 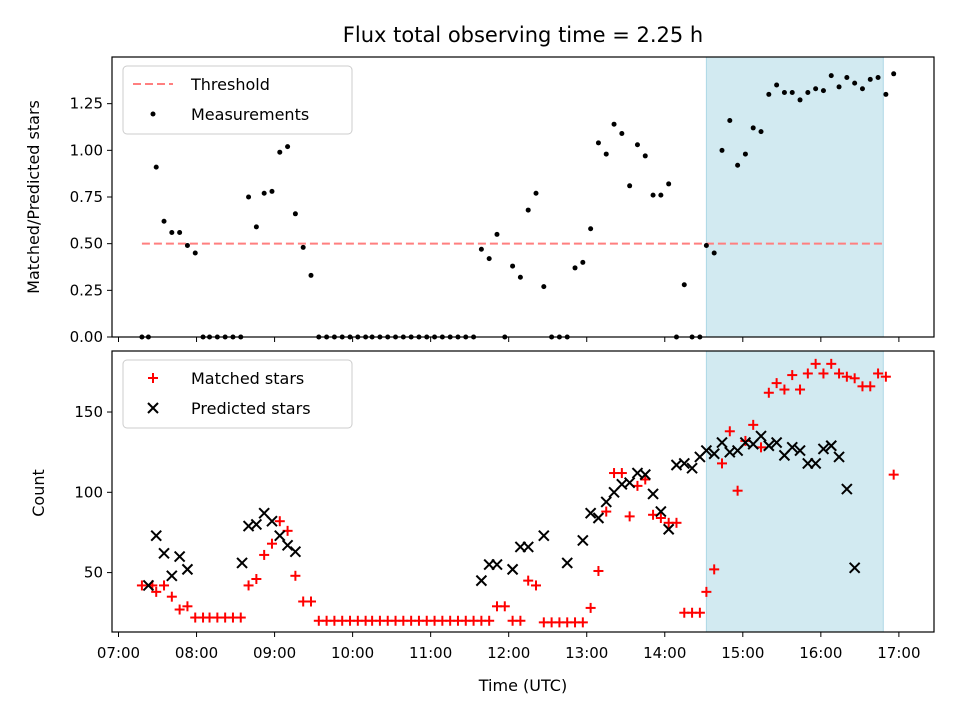 What do you see at coordinates (250, 114) in the screenshot?
I see `legend-label: Measurements` at bounding box center [250, 114].